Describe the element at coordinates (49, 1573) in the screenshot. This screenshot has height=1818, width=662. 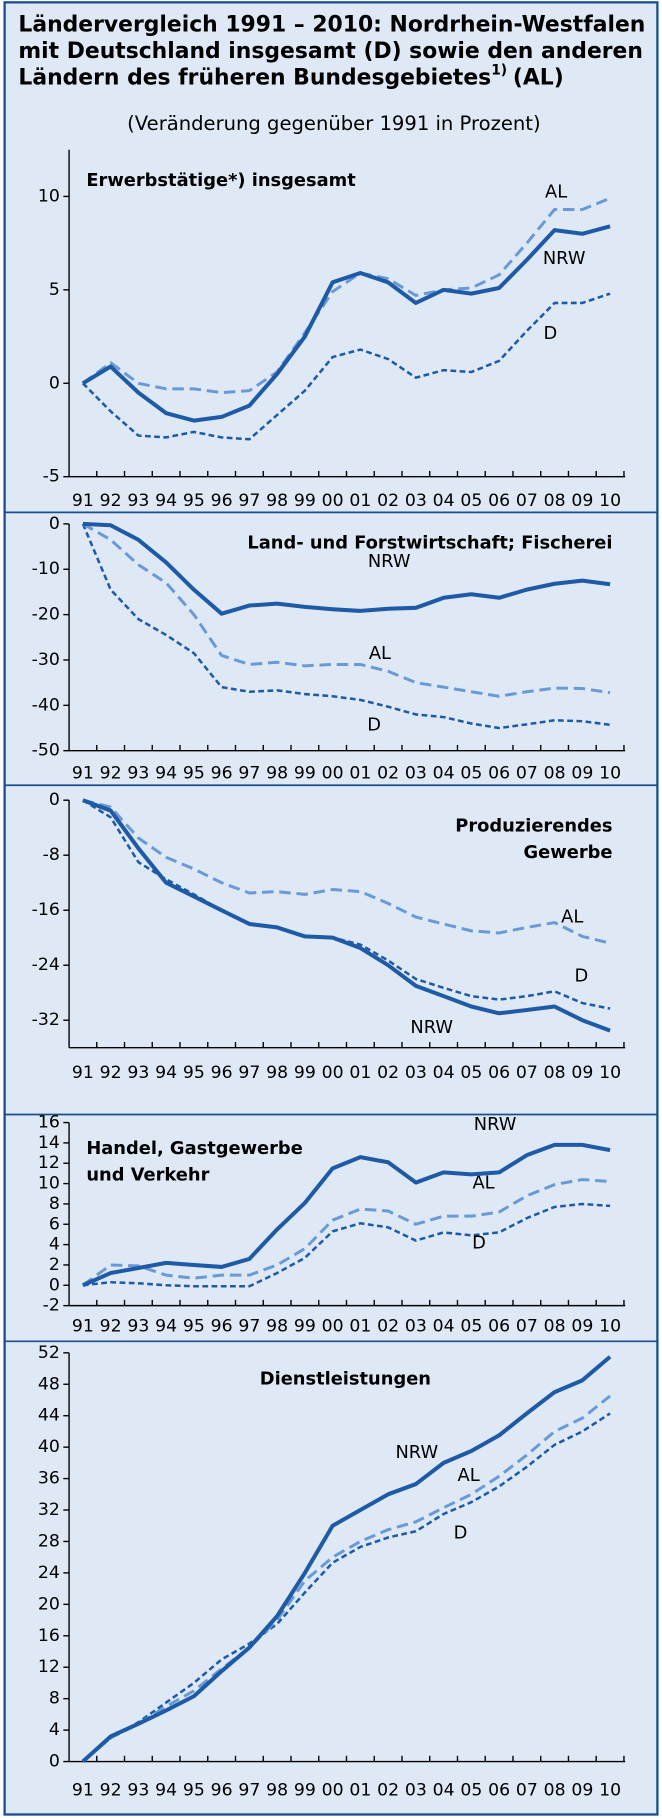
I see `y-tick-label: 24` at that location.